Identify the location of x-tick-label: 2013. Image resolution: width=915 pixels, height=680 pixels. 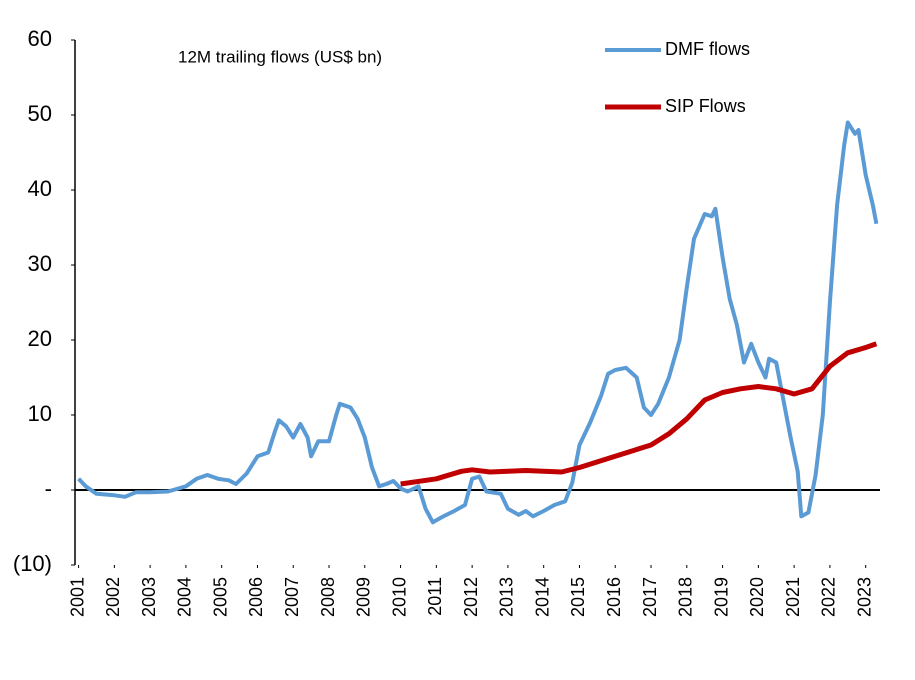
(507, 597).